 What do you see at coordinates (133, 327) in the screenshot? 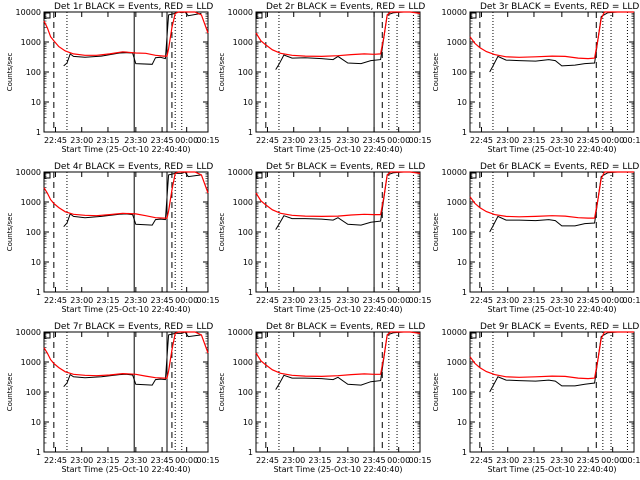
I see `panel-title: Det 7r BLACK = Events, RED = LLD` at bounding box center [133, 327].